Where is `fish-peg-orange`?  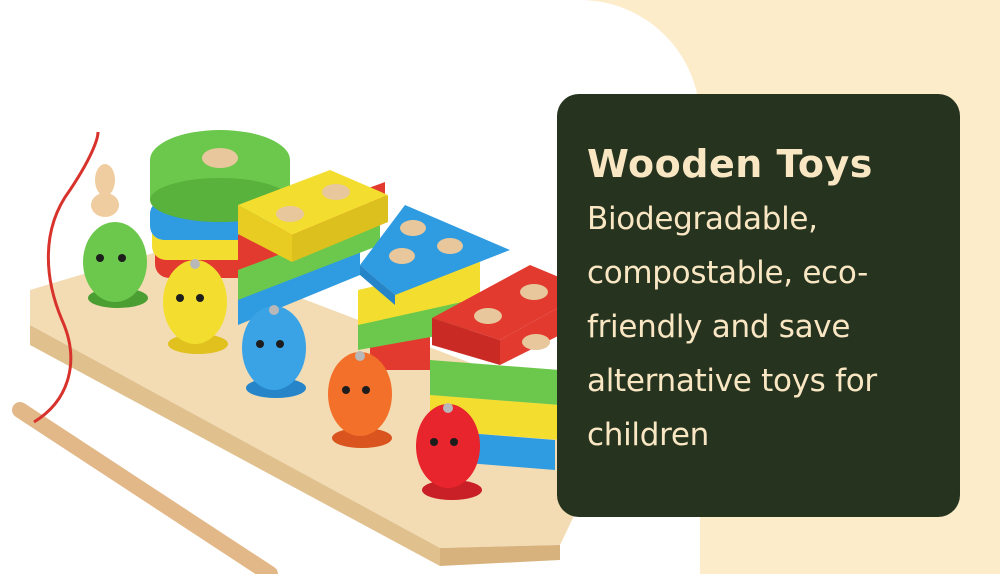 fish-peg-orange is located at coordinates (360, 399).